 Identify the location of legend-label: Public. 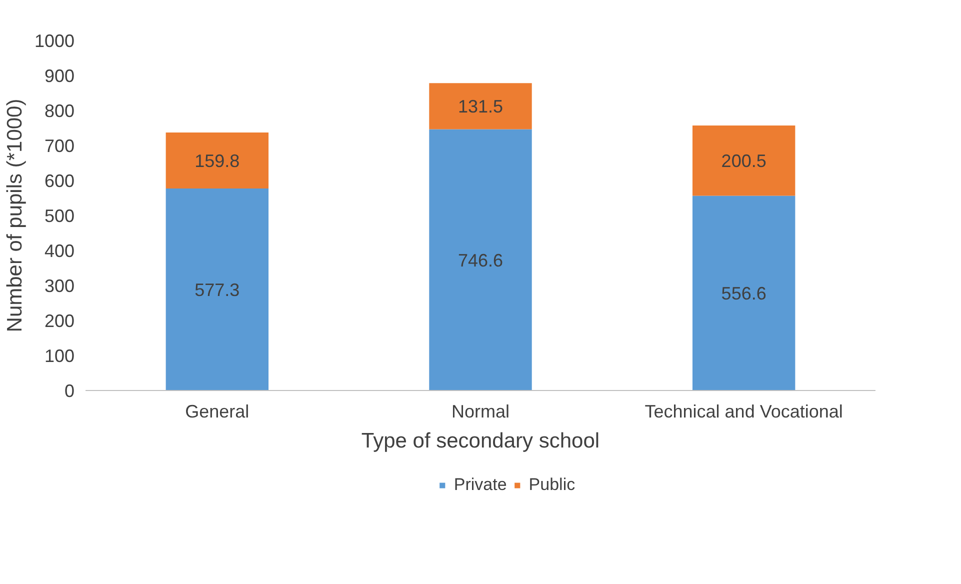
(552, 485).